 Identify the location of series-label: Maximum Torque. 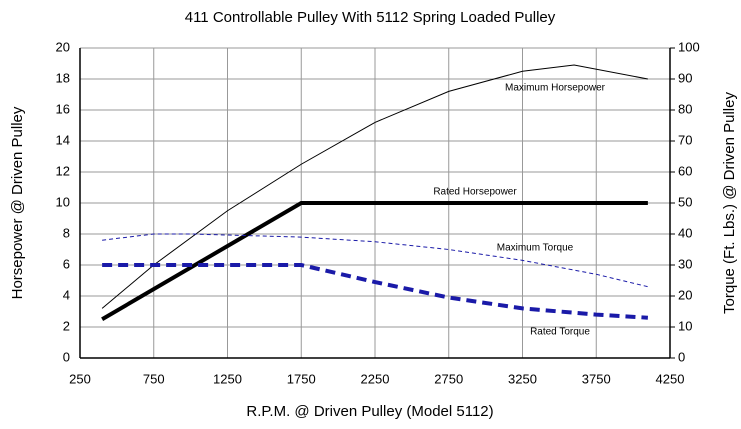
(535, 248).